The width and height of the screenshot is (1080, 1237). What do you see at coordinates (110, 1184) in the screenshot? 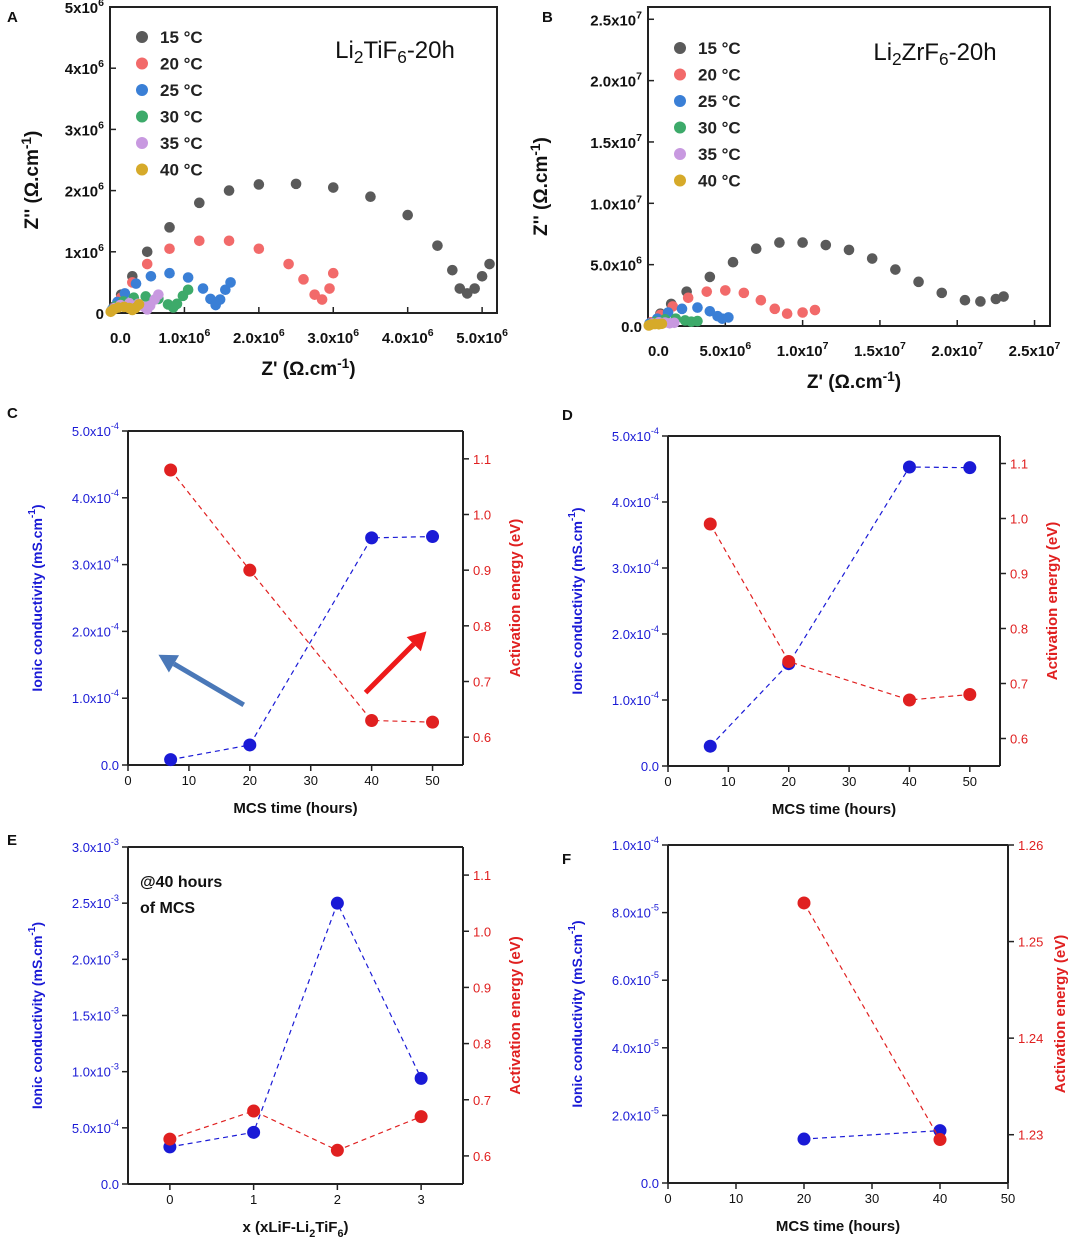
I see `y-left-tick-label: 0.0` at bounding box center [110, 1184].